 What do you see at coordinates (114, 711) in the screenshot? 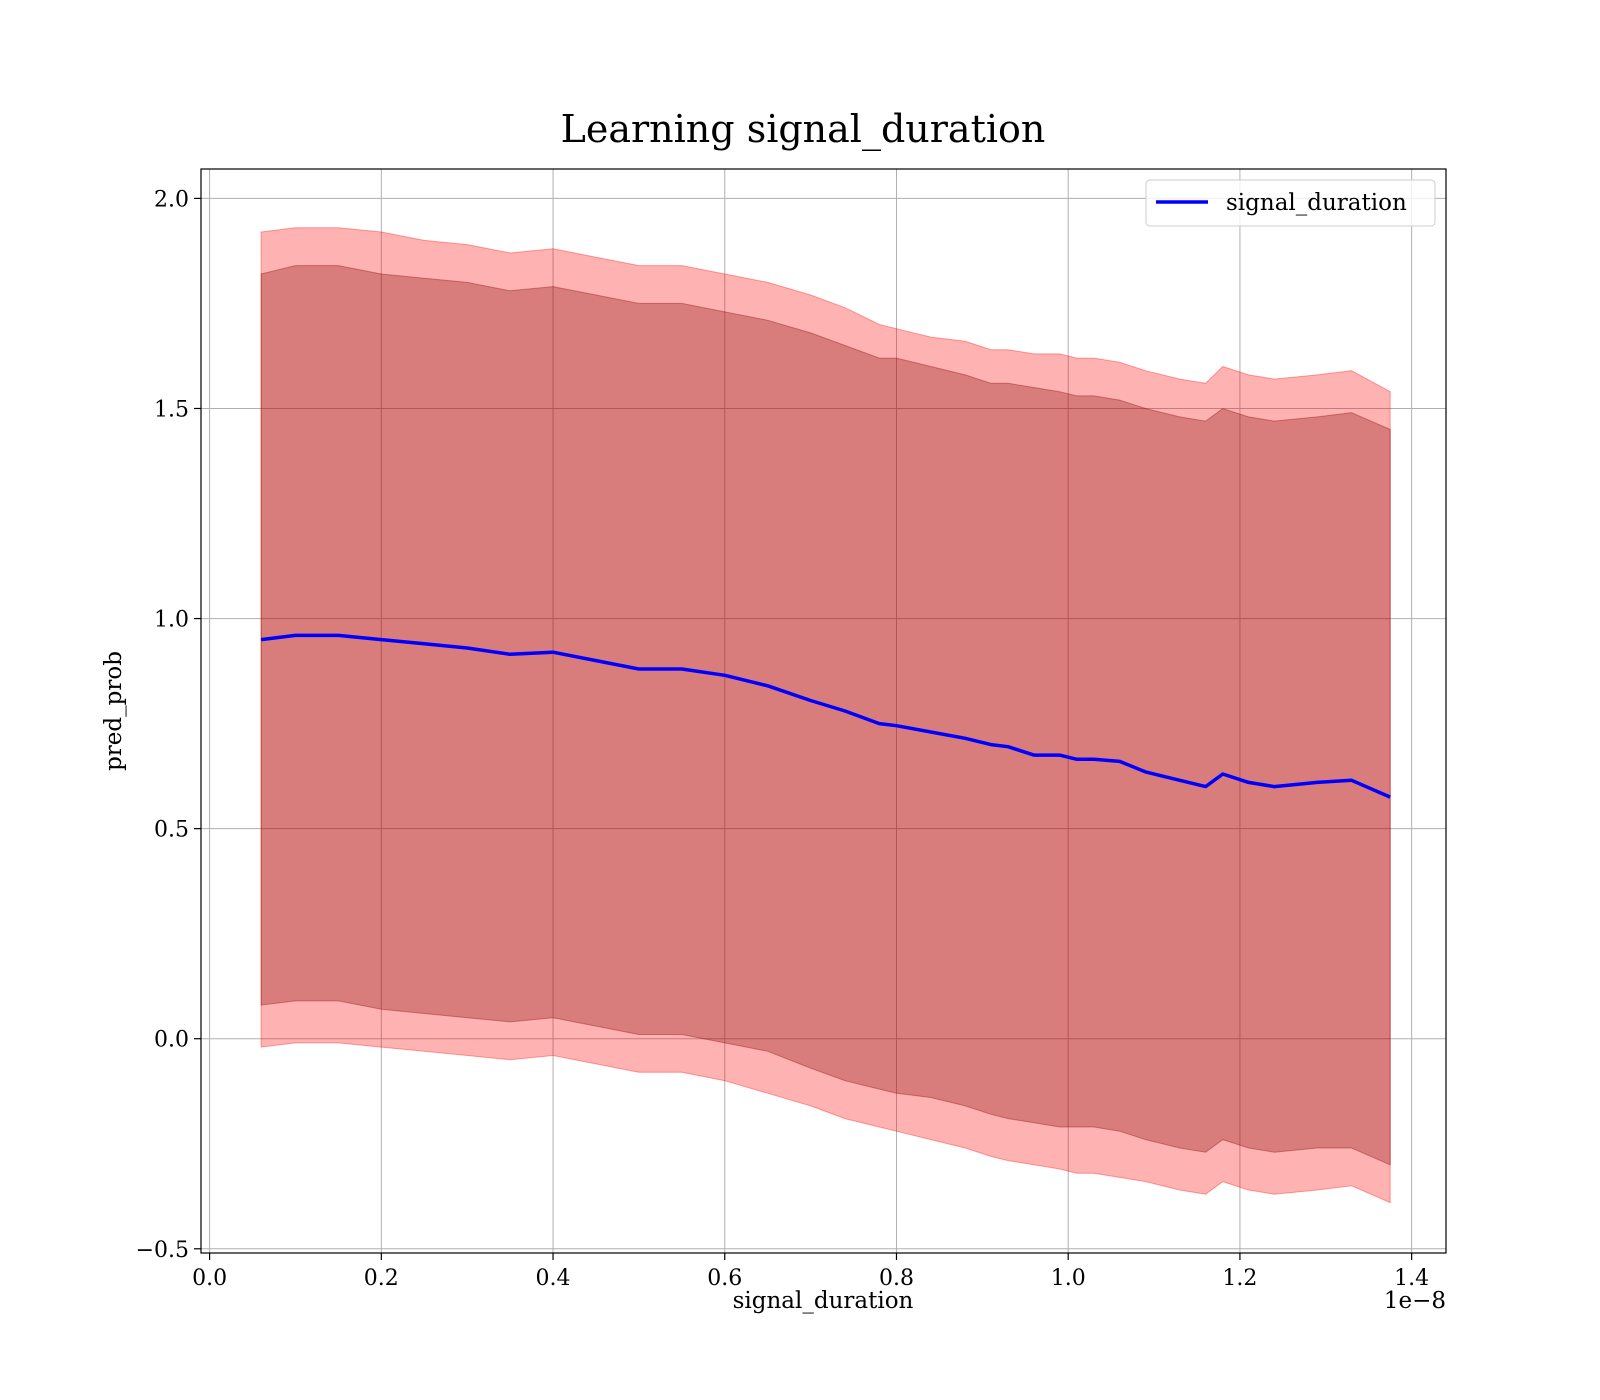
I see `y-axis-label: pred_prob` at bounding box center [114, 711].